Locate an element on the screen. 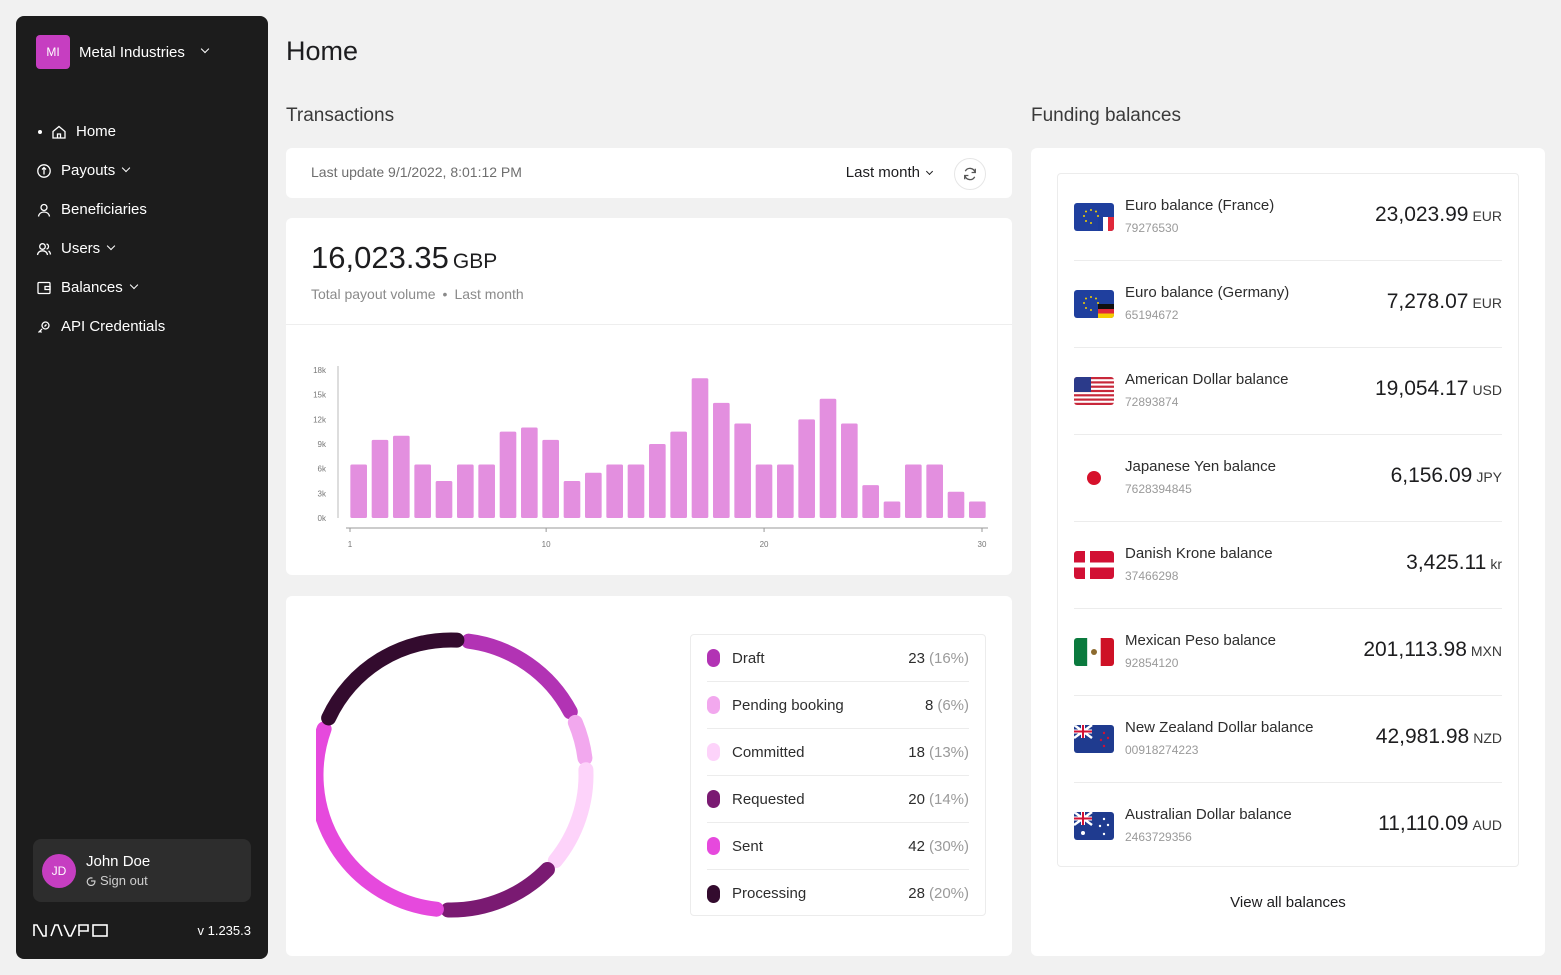 The image size is (1561, 975). refresh-button is located at coordinates (970, 174).